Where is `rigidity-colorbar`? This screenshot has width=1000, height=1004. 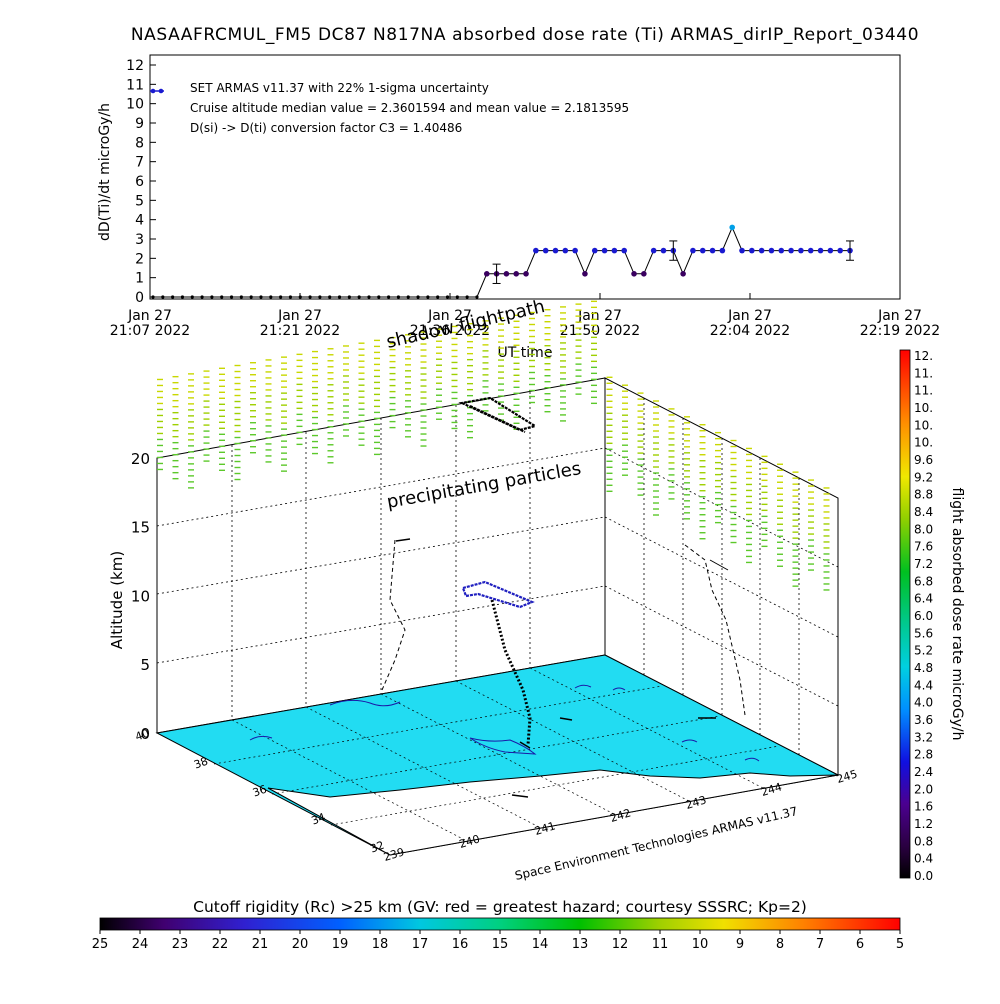
rigidity-colorbar is located at coordinates (500, 924).